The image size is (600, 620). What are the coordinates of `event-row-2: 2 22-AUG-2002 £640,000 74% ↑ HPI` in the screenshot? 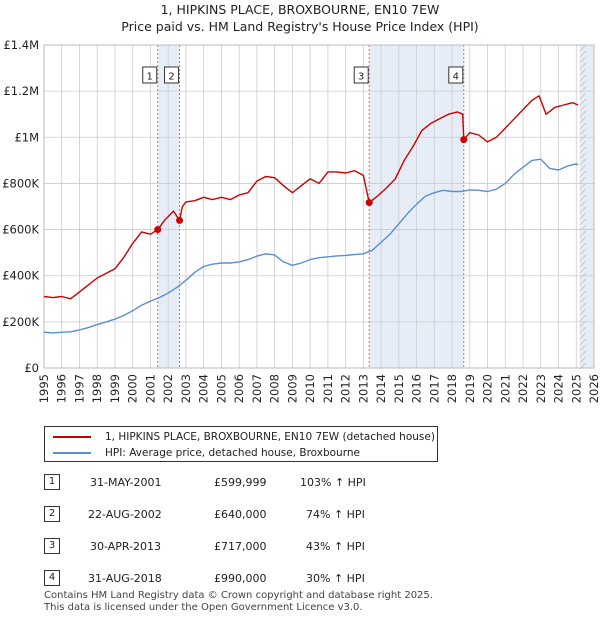 It's located at (224, 515).